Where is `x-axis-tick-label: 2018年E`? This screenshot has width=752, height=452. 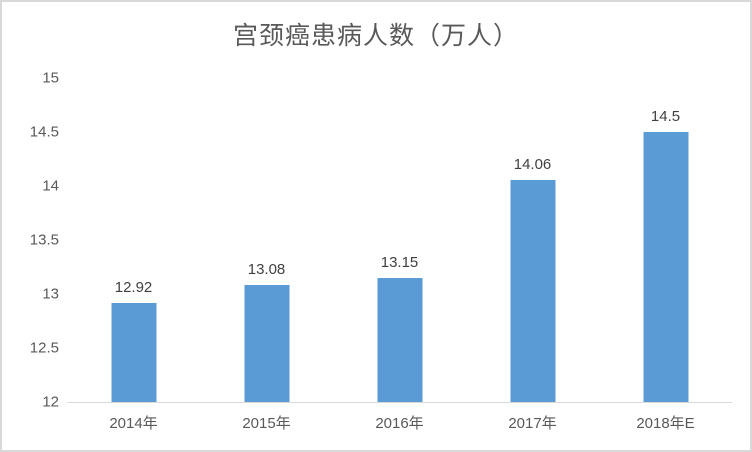
x-axis-tick-label: 2018年E is located at coordinates (665, 423).